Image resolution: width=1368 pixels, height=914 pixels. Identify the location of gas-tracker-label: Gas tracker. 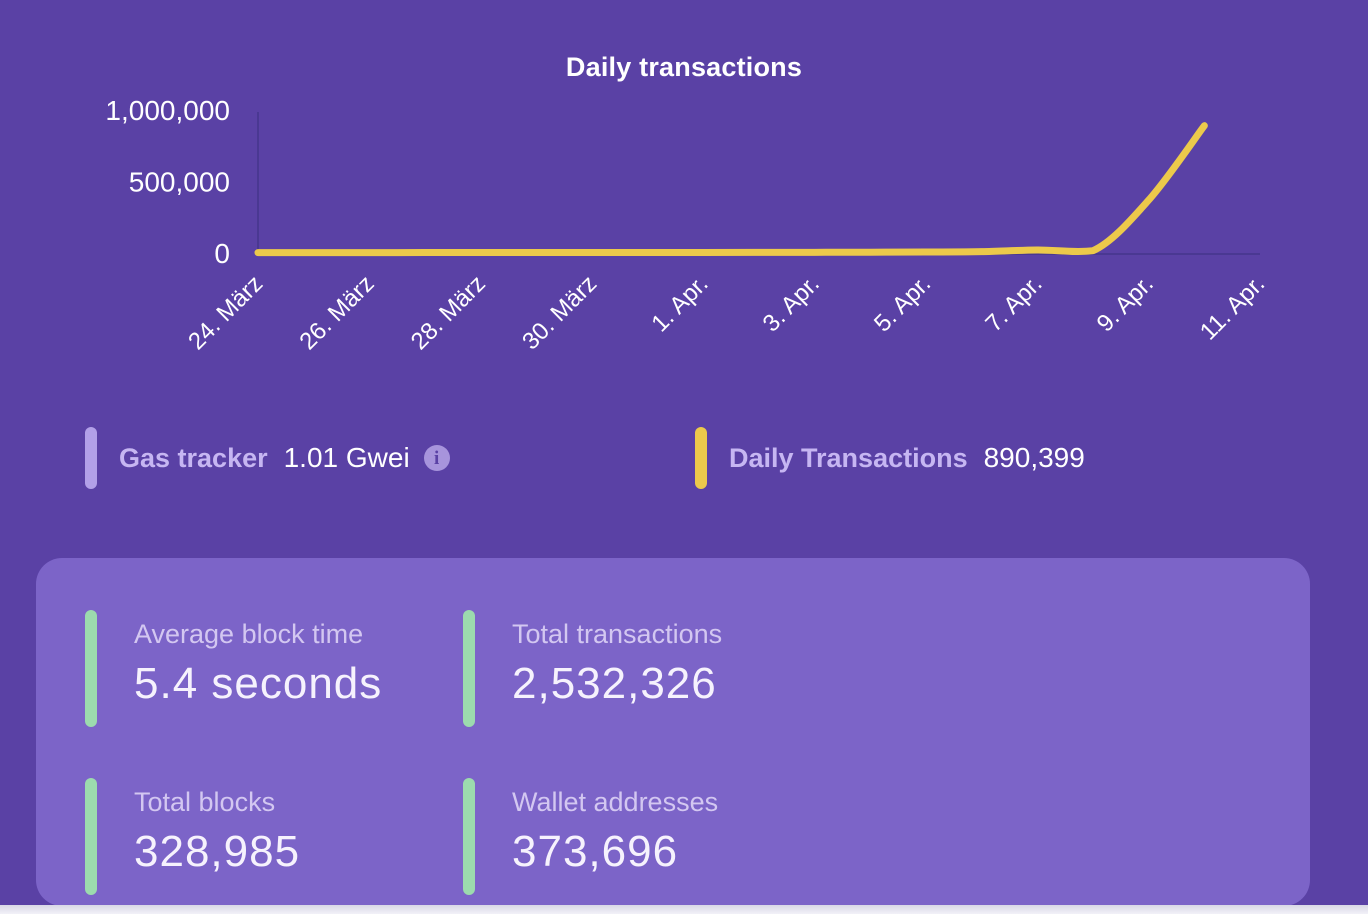
(193, 457).